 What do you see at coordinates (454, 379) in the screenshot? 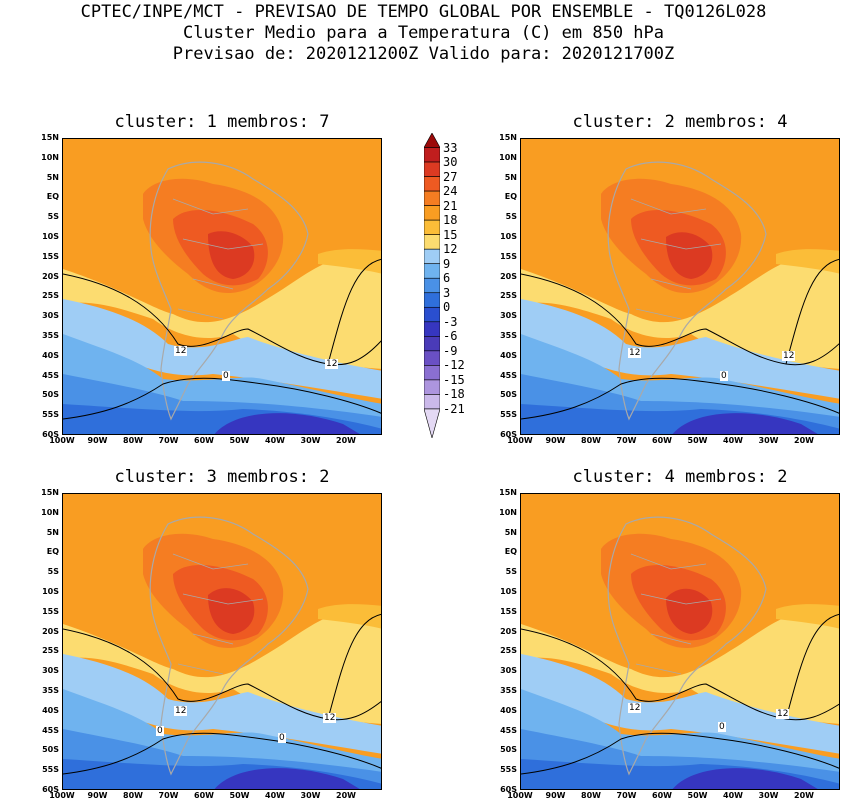
I see `colorbar-level-label: -15` at bounding box center [454, 379].